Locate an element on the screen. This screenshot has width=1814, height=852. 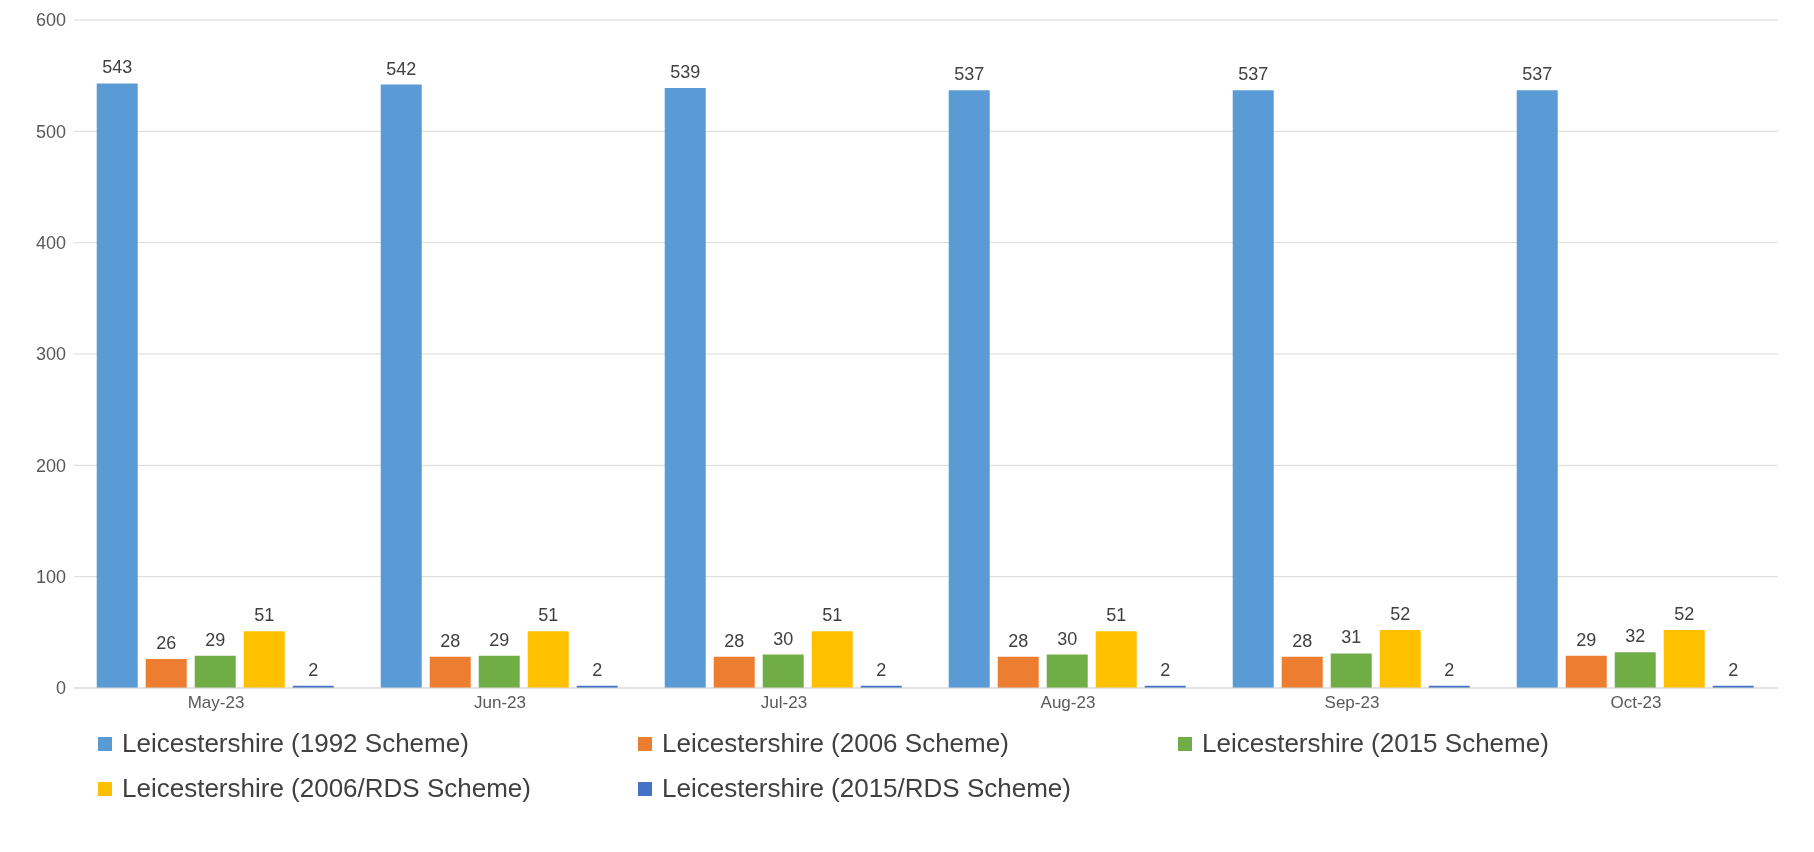
x-tick-label: Sep-23 is located at coordinates (1352, 703).